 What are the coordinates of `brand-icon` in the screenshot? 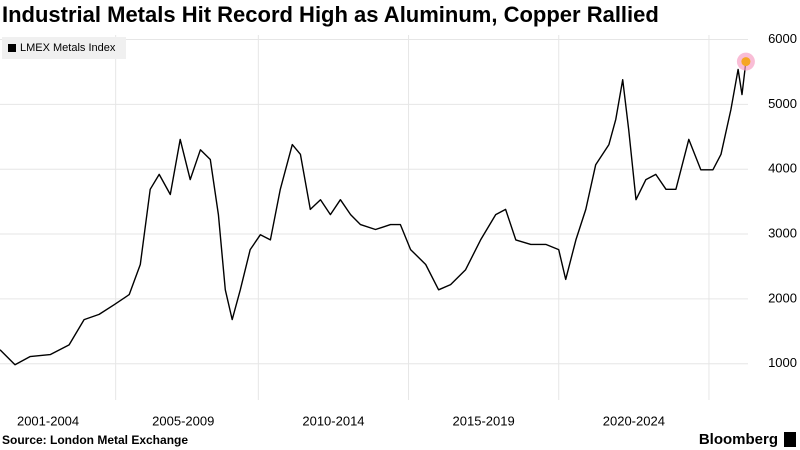 It's located at (790, 439).